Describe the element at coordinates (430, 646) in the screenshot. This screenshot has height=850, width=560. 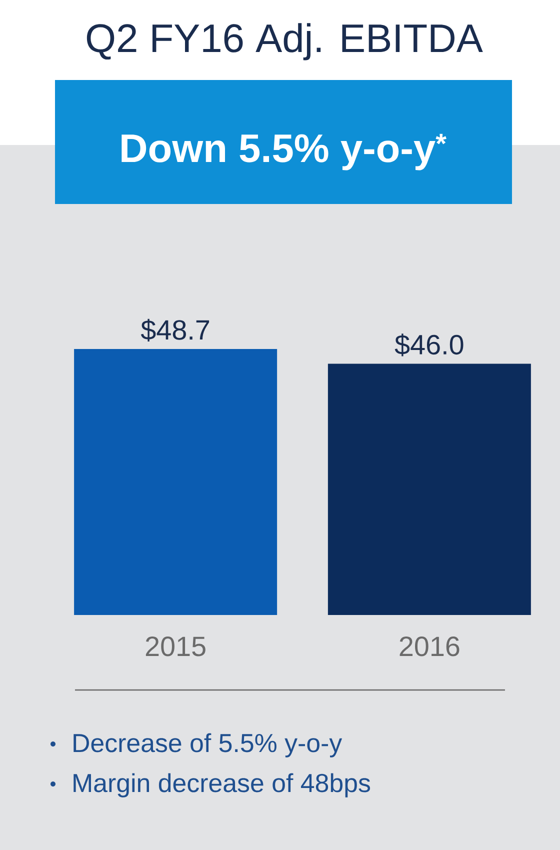
I see `x-tick-label: 2016` at that location.